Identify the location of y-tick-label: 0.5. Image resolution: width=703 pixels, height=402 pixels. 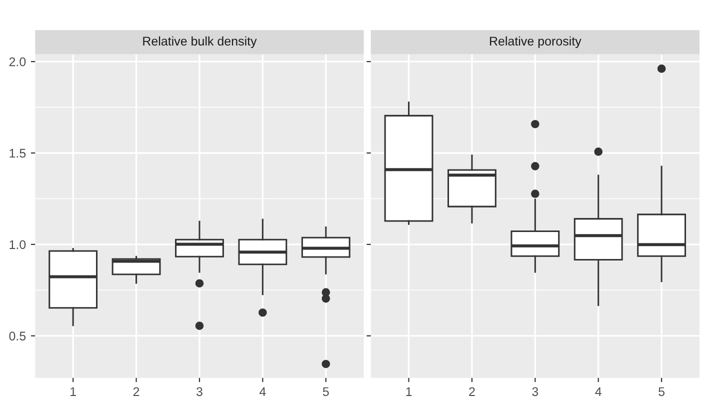
(17, 336).